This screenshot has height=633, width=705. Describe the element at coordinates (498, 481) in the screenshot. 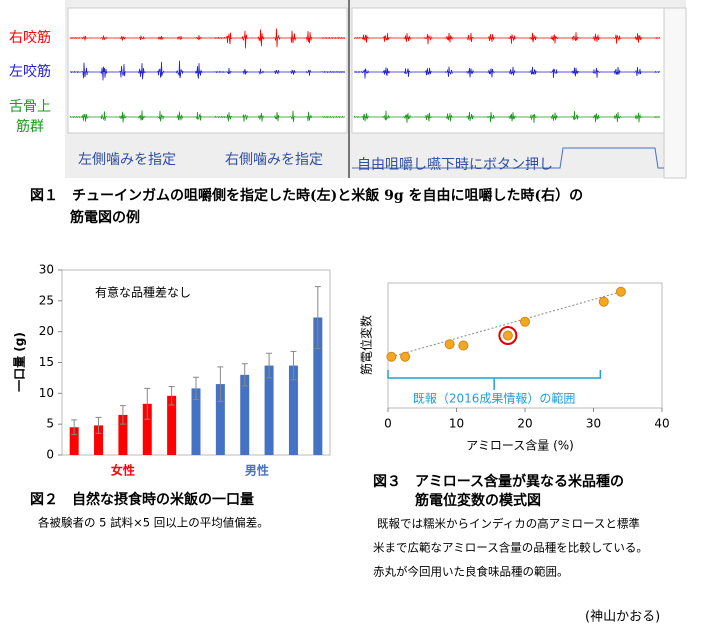

I see `caption: 図３ アミロース含量が異なる米品種の` at that location.